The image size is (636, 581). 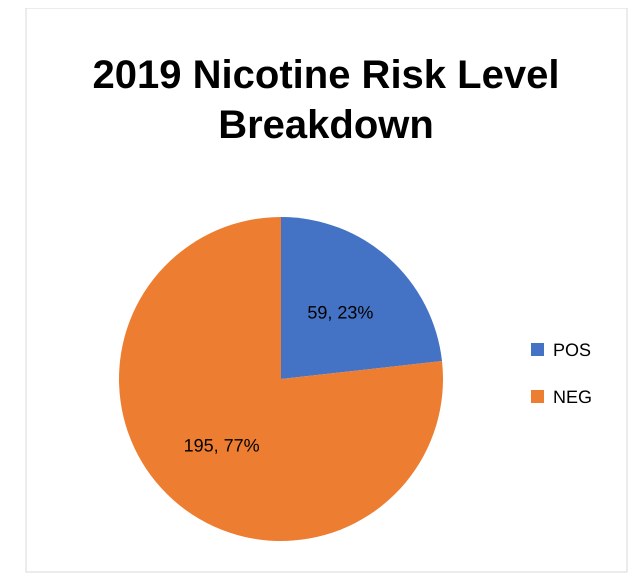 What do you see at coordinates (340, 312) in the screenshot?
I see `data-label: 59, 23%` at bounding box center [340, 312].